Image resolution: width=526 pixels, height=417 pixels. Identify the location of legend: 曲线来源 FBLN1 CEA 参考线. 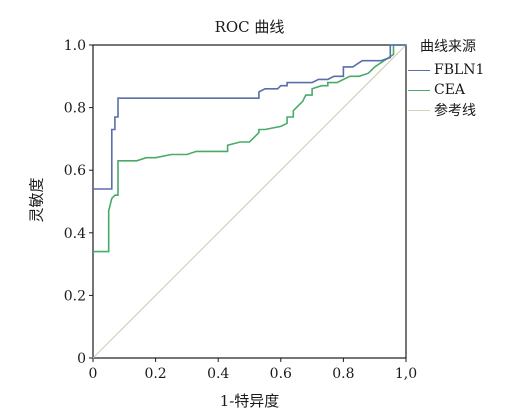
(467, 78).